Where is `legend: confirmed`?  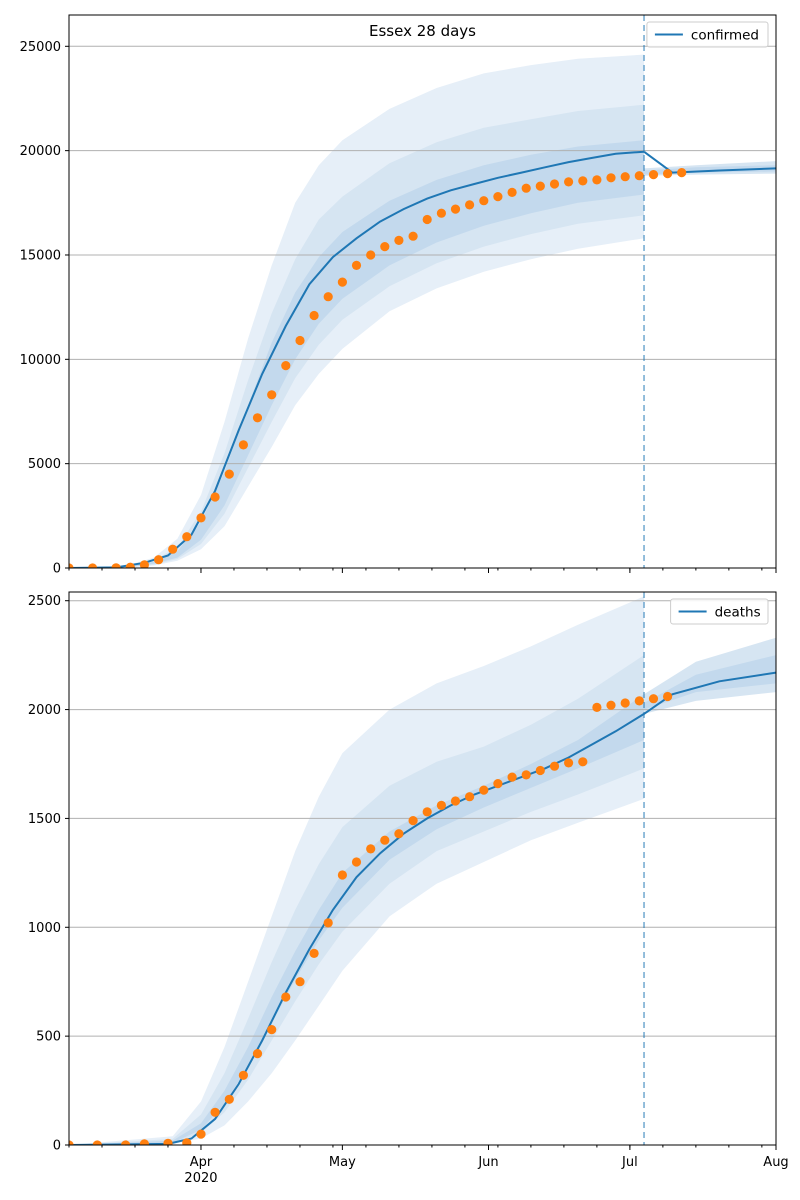
legend: confirmed is located at coordinates (707, 34).